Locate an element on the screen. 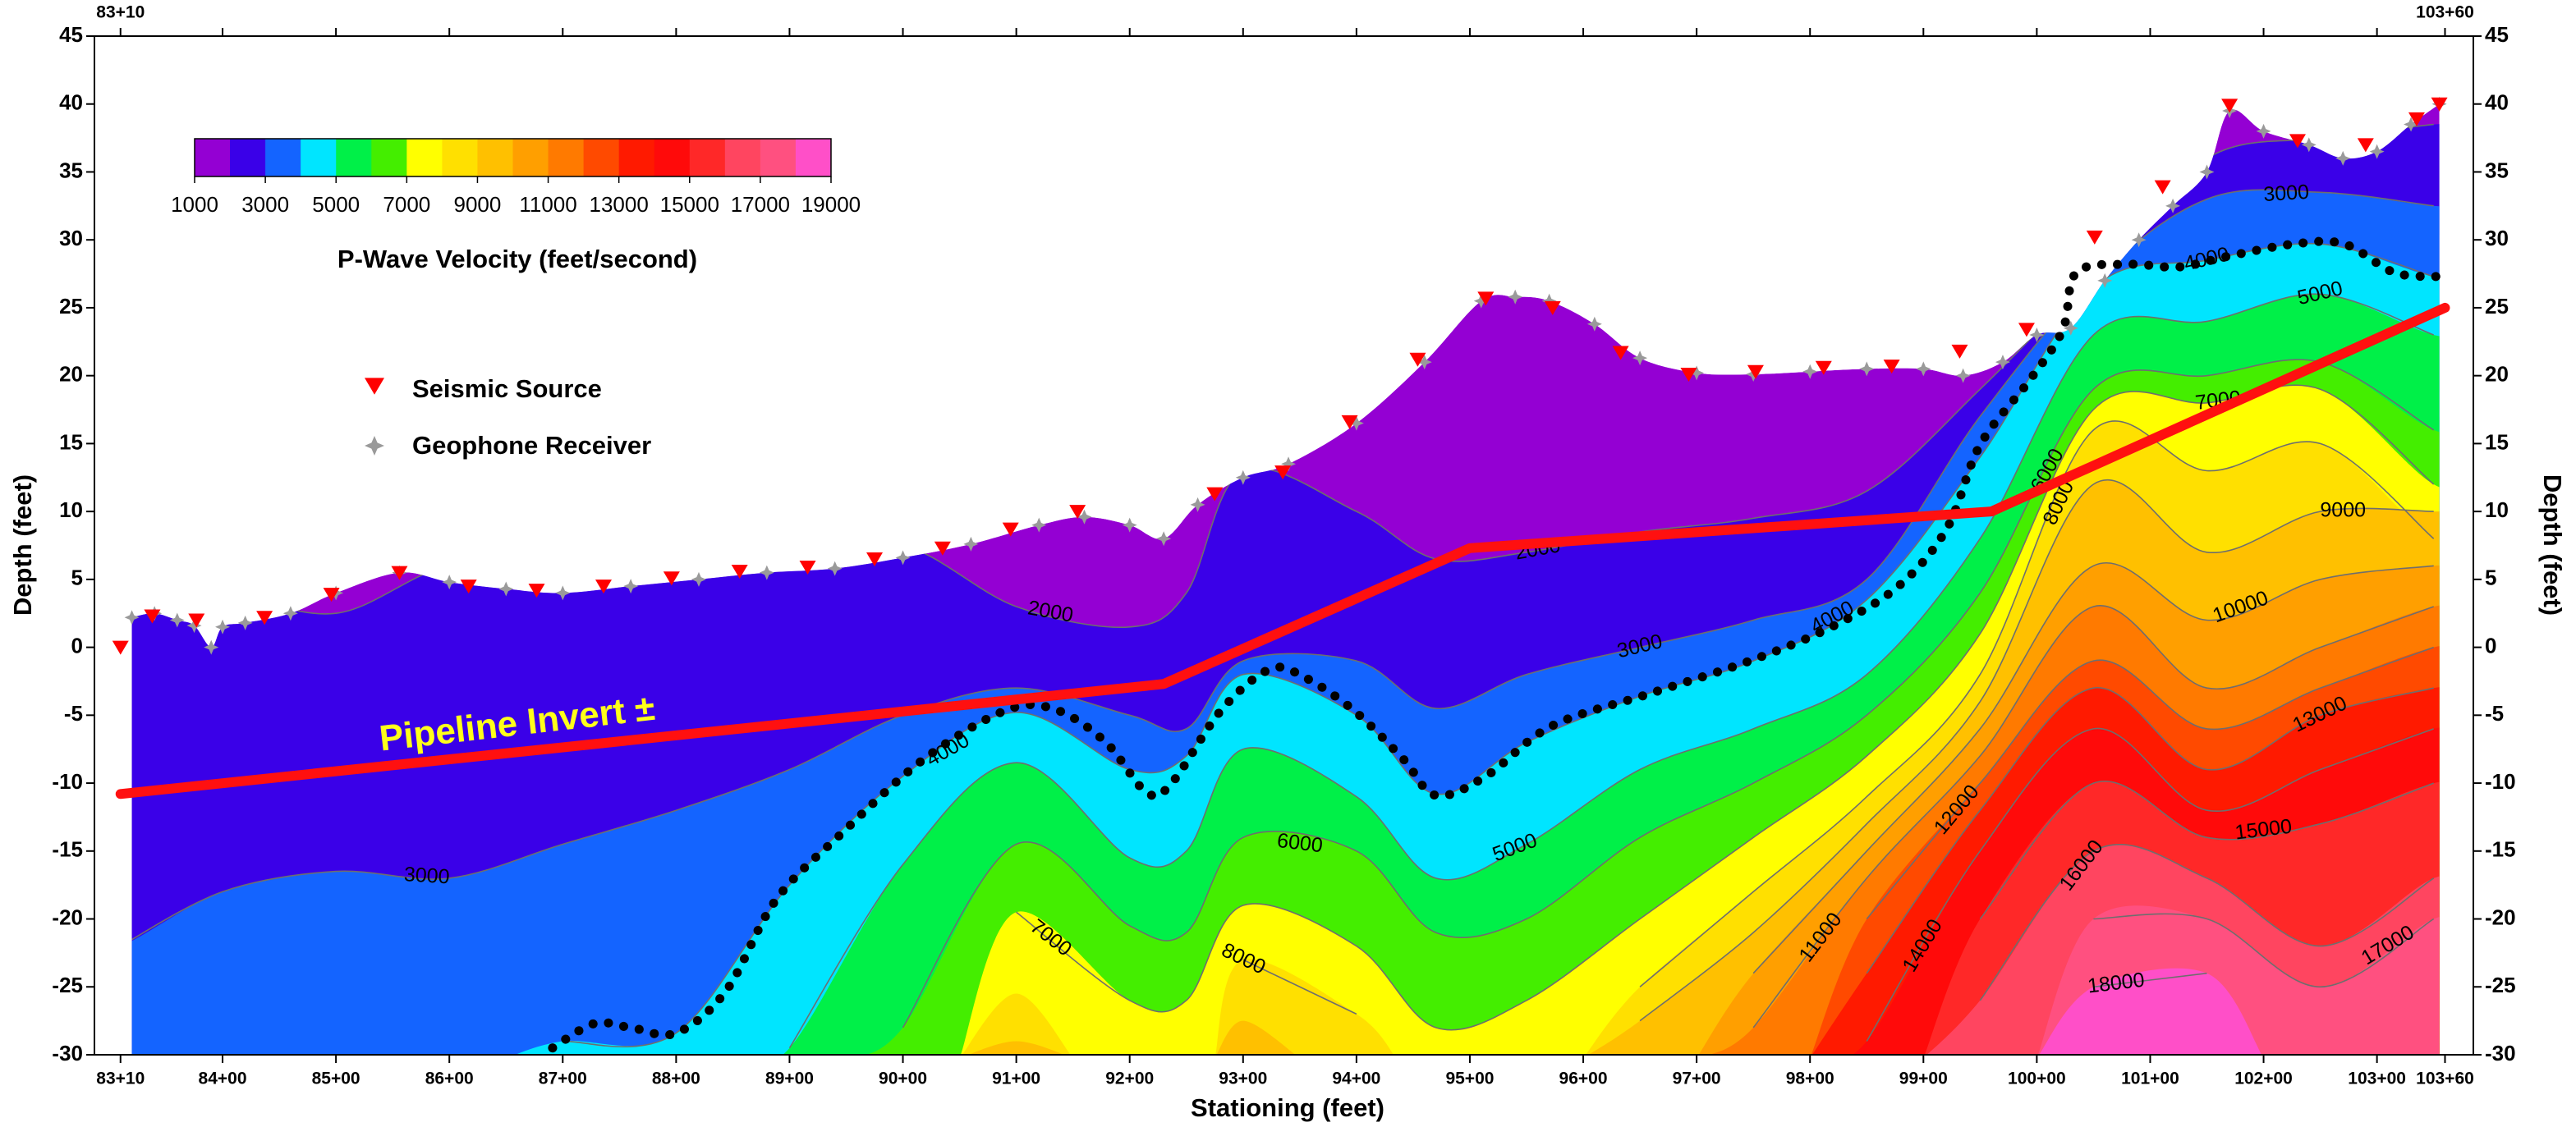 This screenshot has height=1127, width=2576. y2-tick-label: 20 is located at coordinates (2497, 374).